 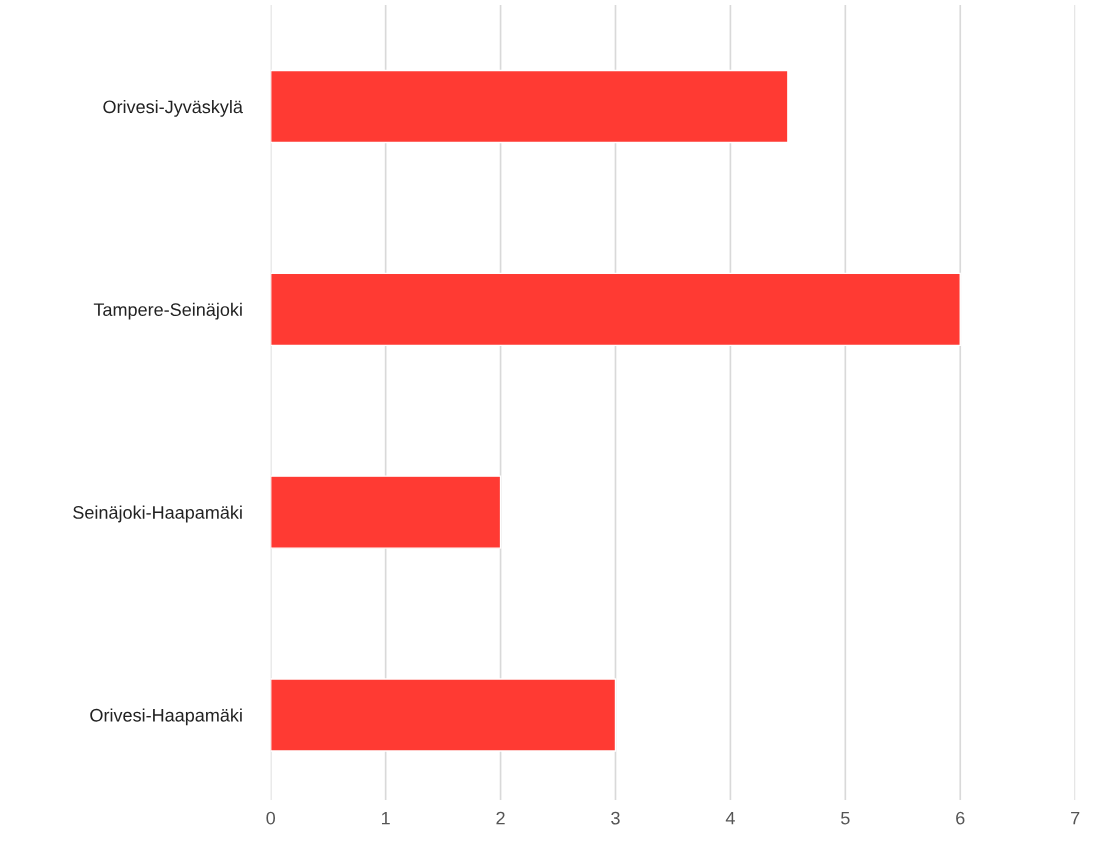 What do you see at coordinates (166, 717) in the screenshot?
I see `y-tick-label: Orivesi-Haapamäki` at bounding box center [166, 717].